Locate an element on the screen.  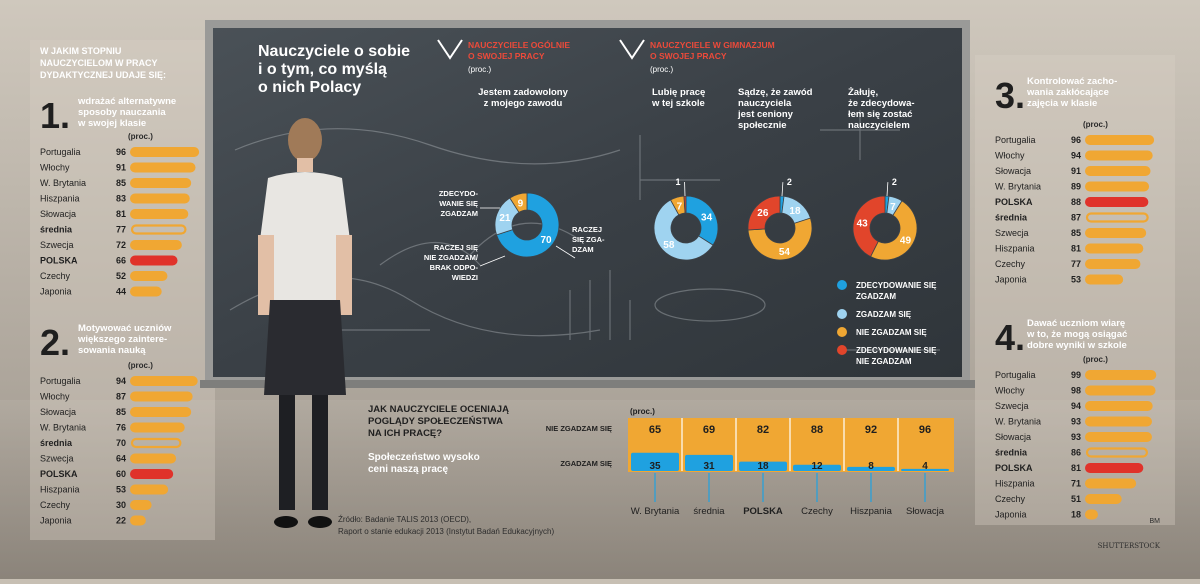
slice-value-label: 2 is located at coordinates (894, 182).